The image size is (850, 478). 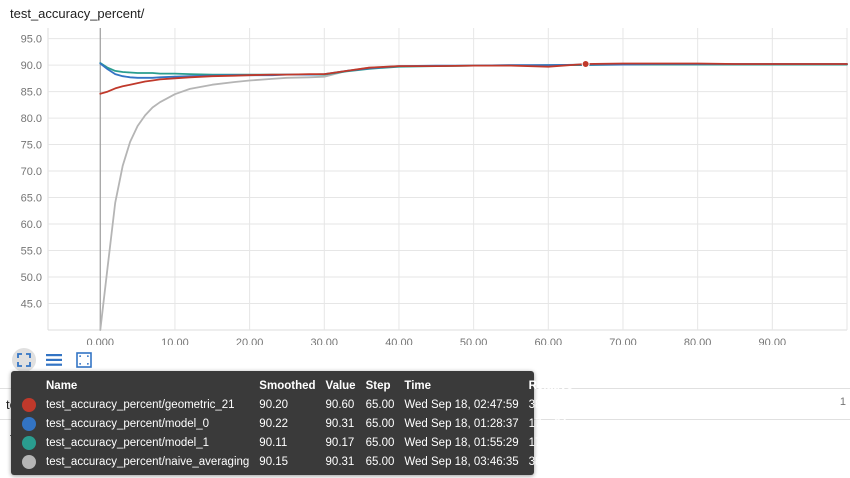 What do you see at coordinates (287, 385) in the screenshot?
I see `header-smoothed: Smoothed` at bounding box center [287, 385].